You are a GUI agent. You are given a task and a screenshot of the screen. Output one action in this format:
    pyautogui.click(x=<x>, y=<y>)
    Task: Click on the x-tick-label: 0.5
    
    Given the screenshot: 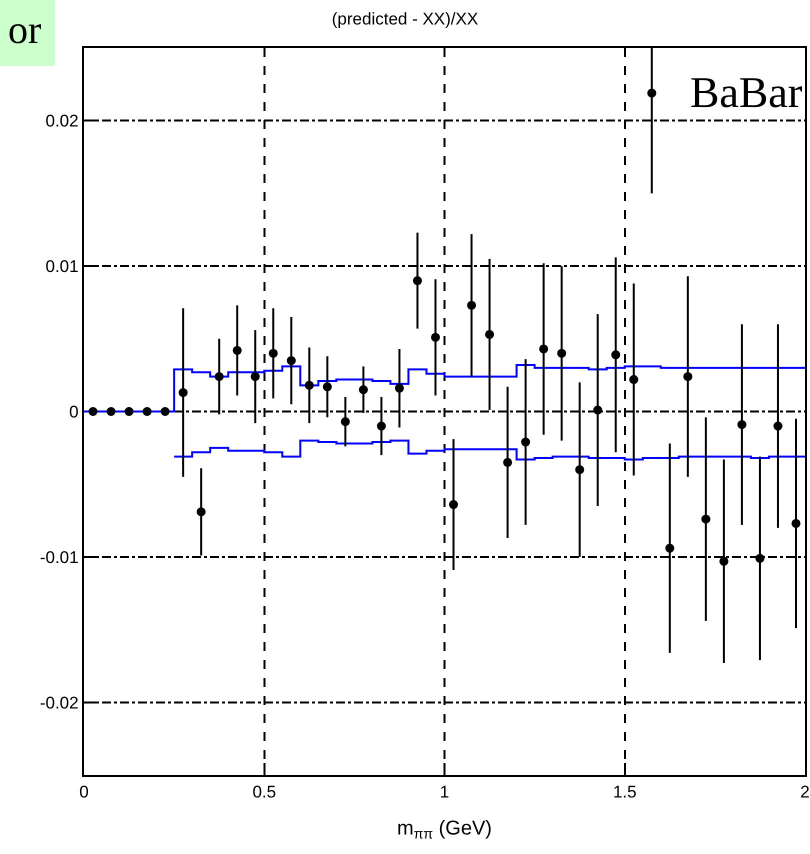 What is the action you would take?
    pyautogui.click(x=264, y=792)
    